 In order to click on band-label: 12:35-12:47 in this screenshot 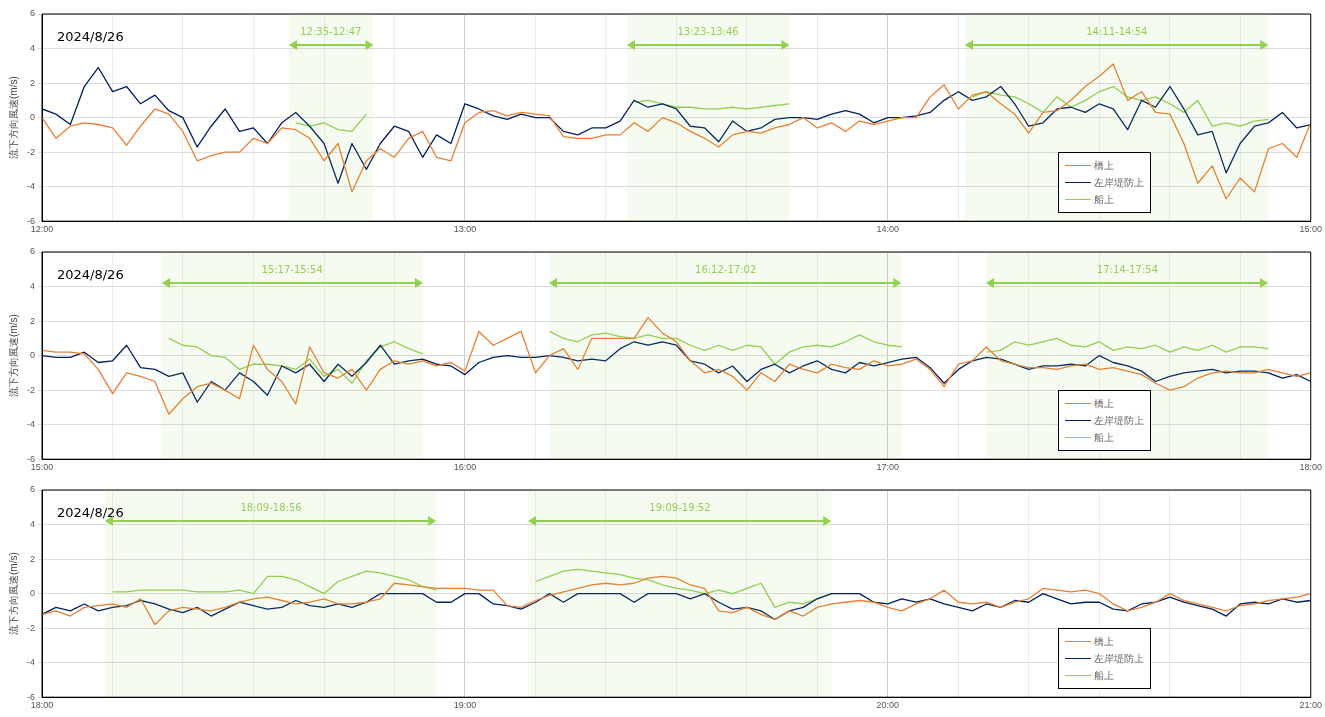, I will do `click(331, 31)`.